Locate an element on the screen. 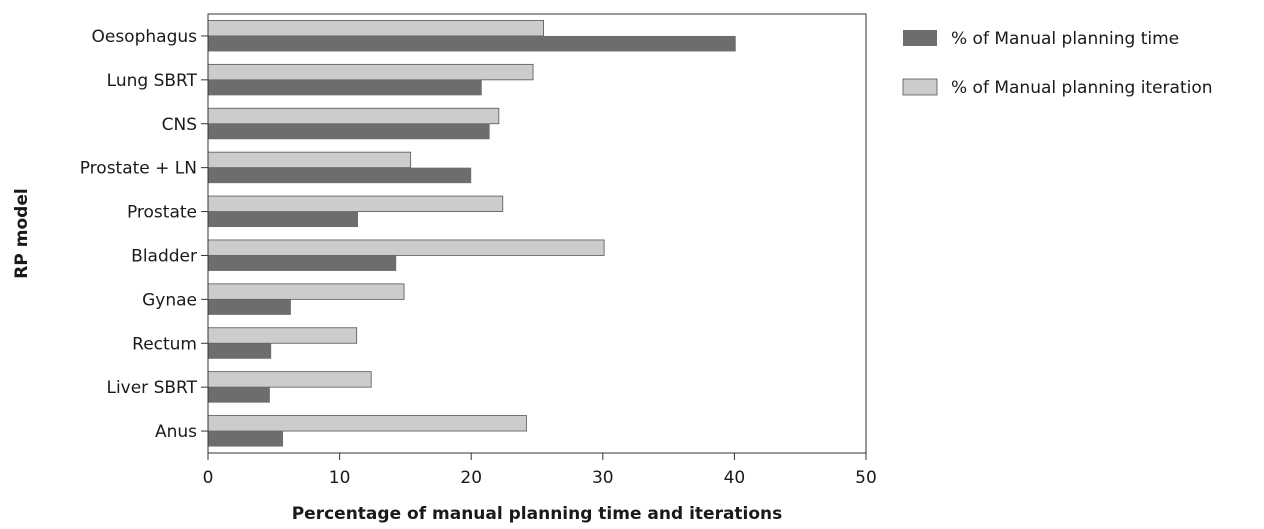  y-tick-label: Bladder is located at coordinates (164, 256).